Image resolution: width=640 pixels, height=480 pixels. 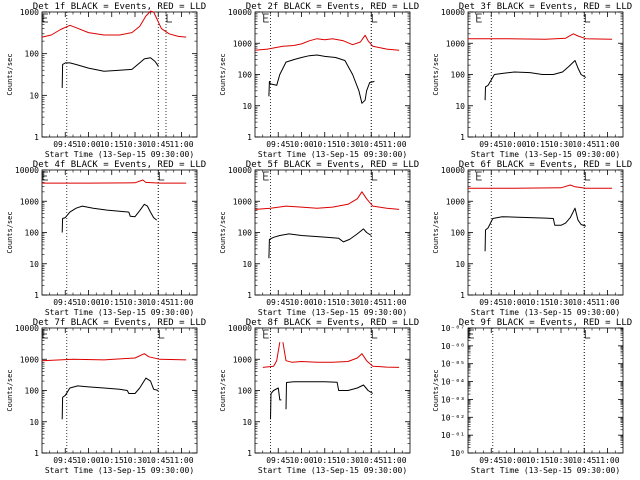 I want to click on y-tick-label: 10000, so click(x=453, y=12).